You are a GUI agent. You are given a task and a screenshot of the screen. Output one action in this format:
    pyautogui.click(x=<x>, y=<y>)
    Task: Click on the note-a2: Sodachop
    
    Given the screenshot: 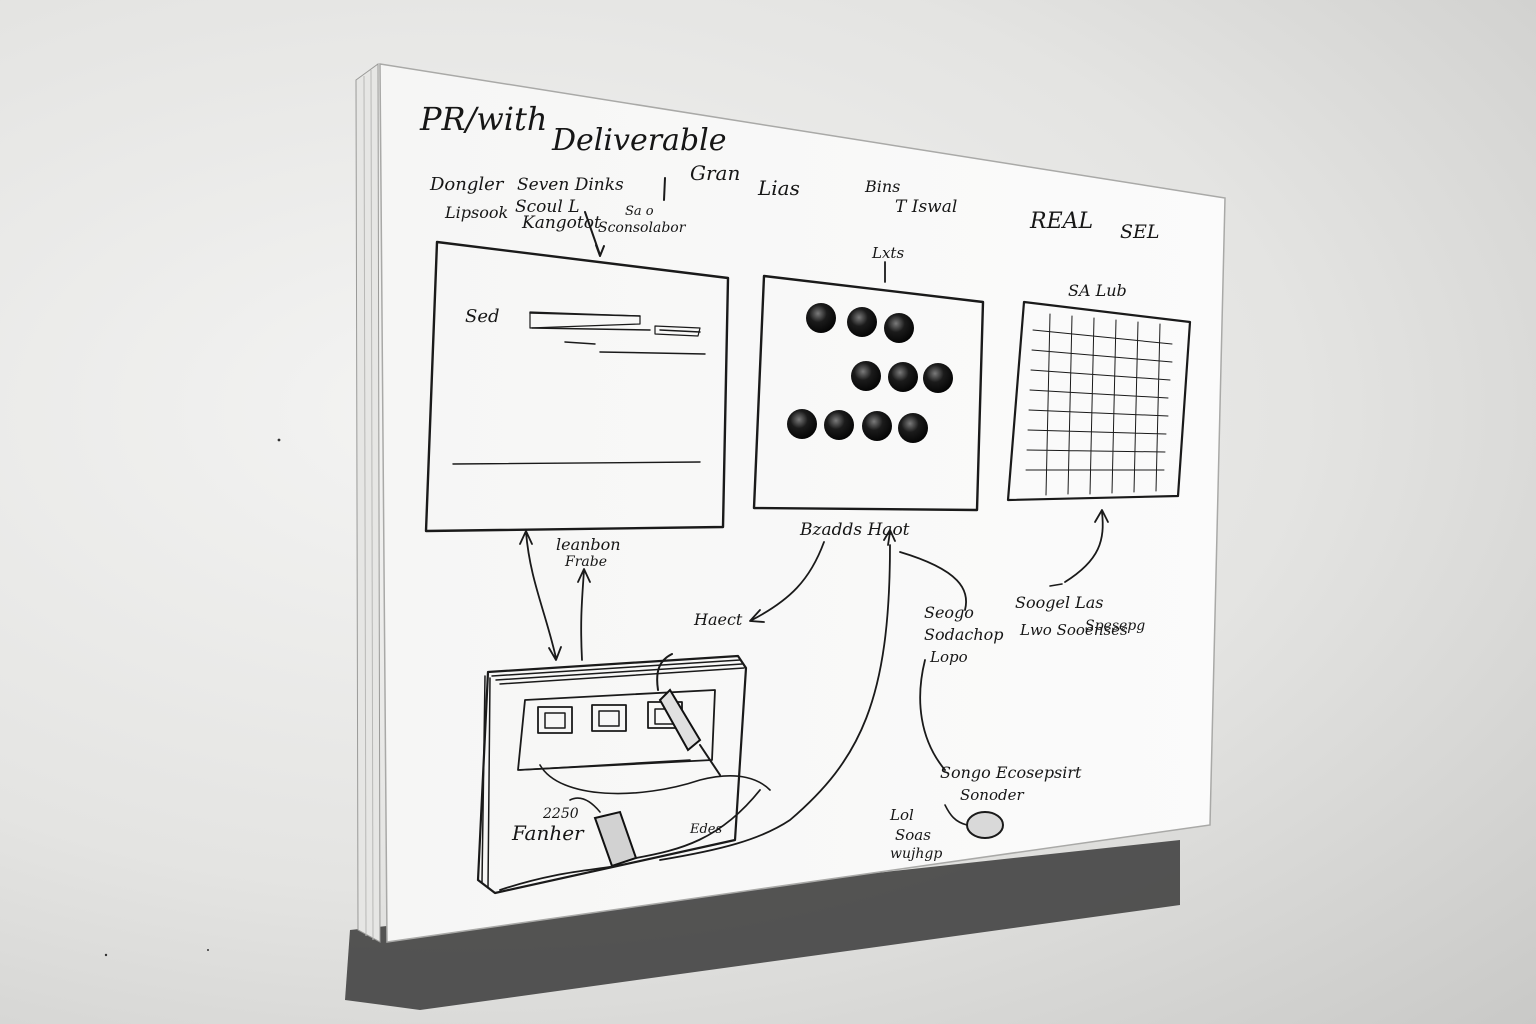 What is the action you would take?
    pyautogui.click(x=964, y=634)
    